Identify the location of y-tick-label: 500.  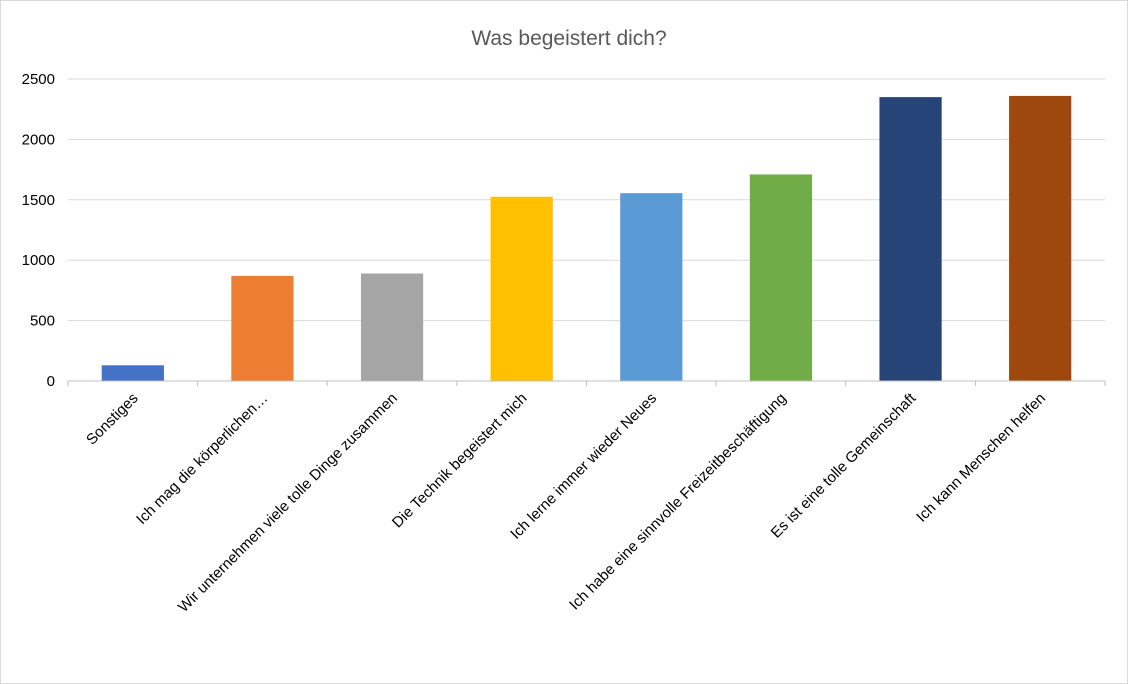
(42, 321).